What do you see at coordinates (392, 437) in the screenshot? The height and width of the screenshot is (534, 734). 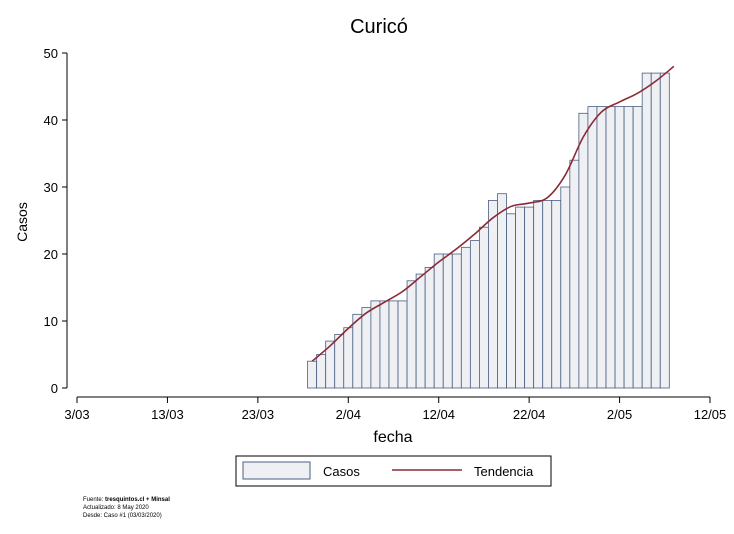 I see `x-axis-label: fecha` at bounding box center [392, 437].